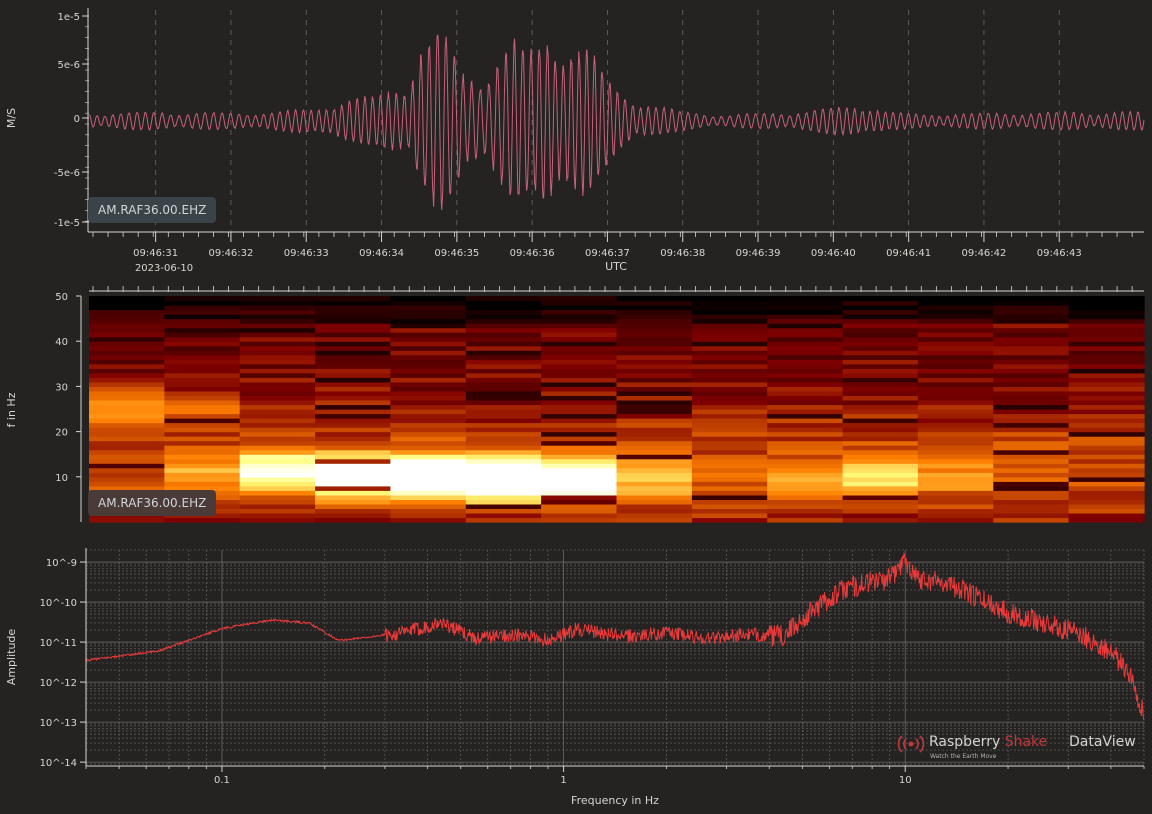 The height and width of the screenshot is (814, 1152). I want to click on waveform-y-tick-label: -5e-6, so click(67, 173).